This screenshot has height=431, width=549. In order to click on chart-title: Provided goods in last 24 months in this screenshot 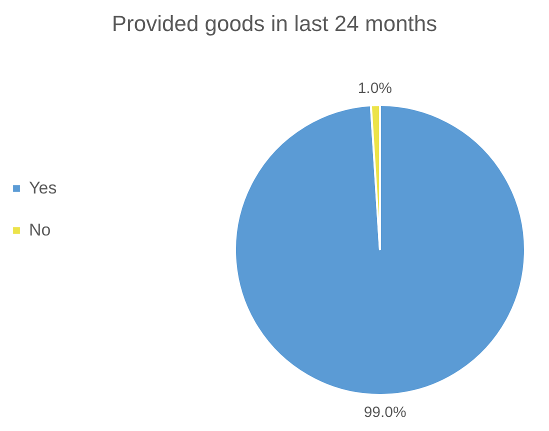, I will do `click(275, 23)`.